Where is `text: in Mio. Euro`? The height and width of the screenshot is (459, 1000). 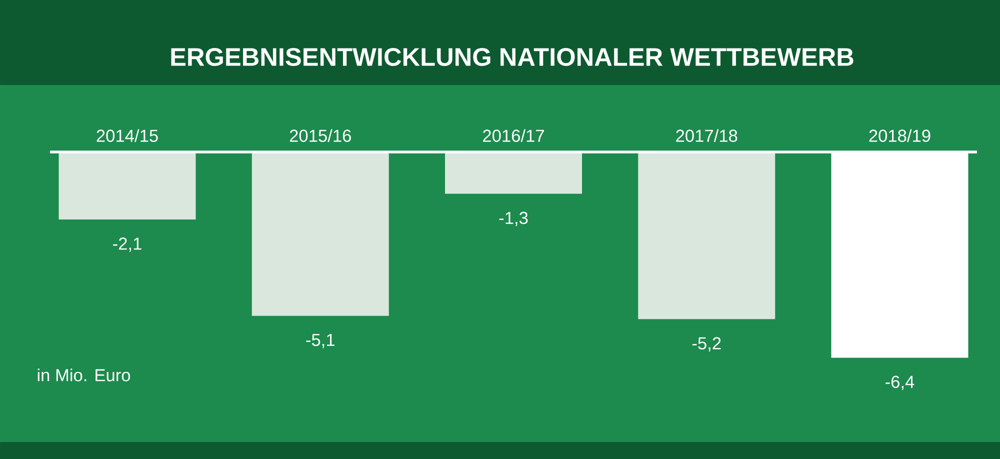
text: in Mio. Euro is located at coordinates (84, 375).